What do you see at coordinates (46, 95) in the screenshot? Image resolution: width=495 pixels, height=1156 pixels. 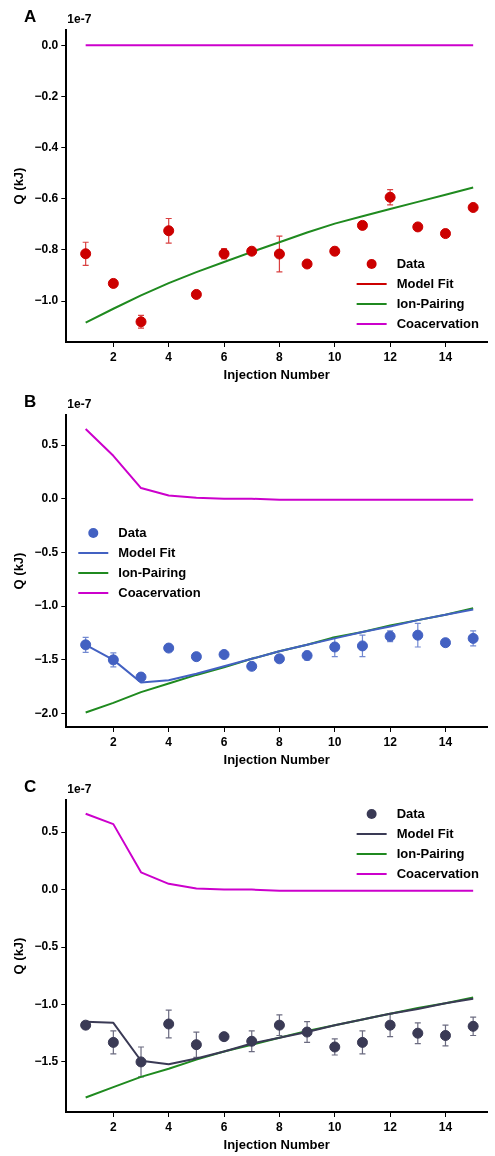 I see `y-tick-label: −0.2` at bounding box center [46, 95].